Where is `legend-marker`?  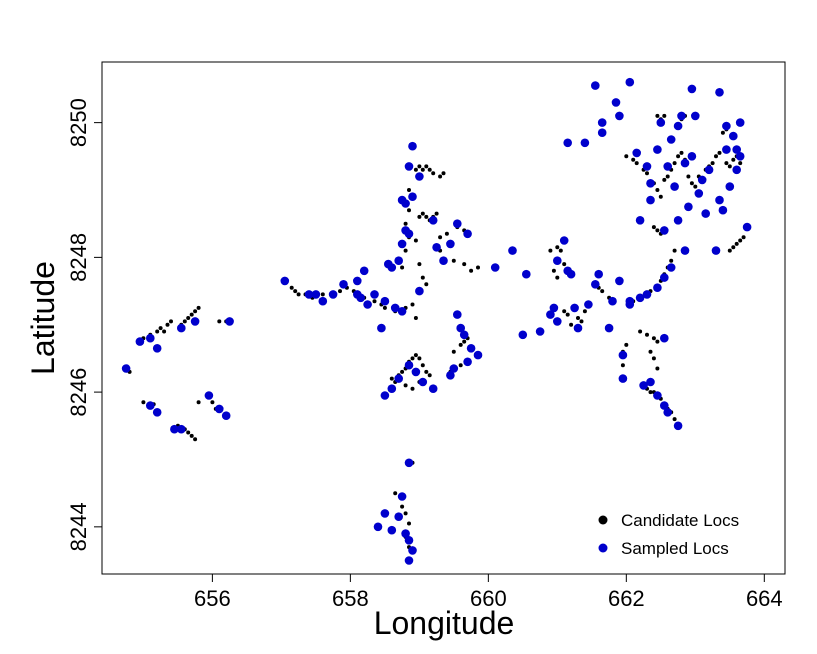 legend-marker is located at coordinates (603, 520).